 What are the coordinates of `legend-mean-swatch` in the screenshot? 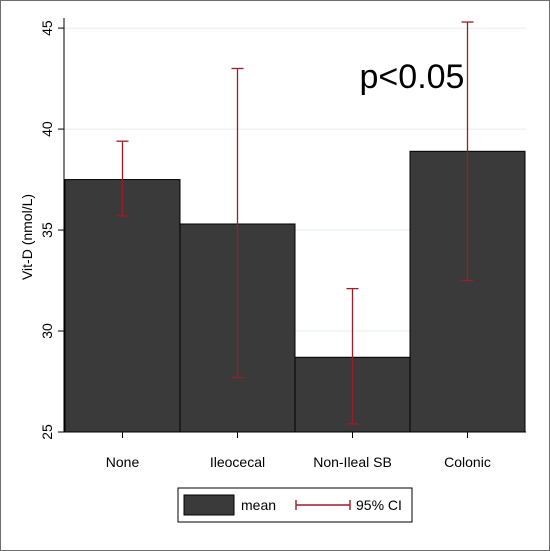 It's located at (209, 505).